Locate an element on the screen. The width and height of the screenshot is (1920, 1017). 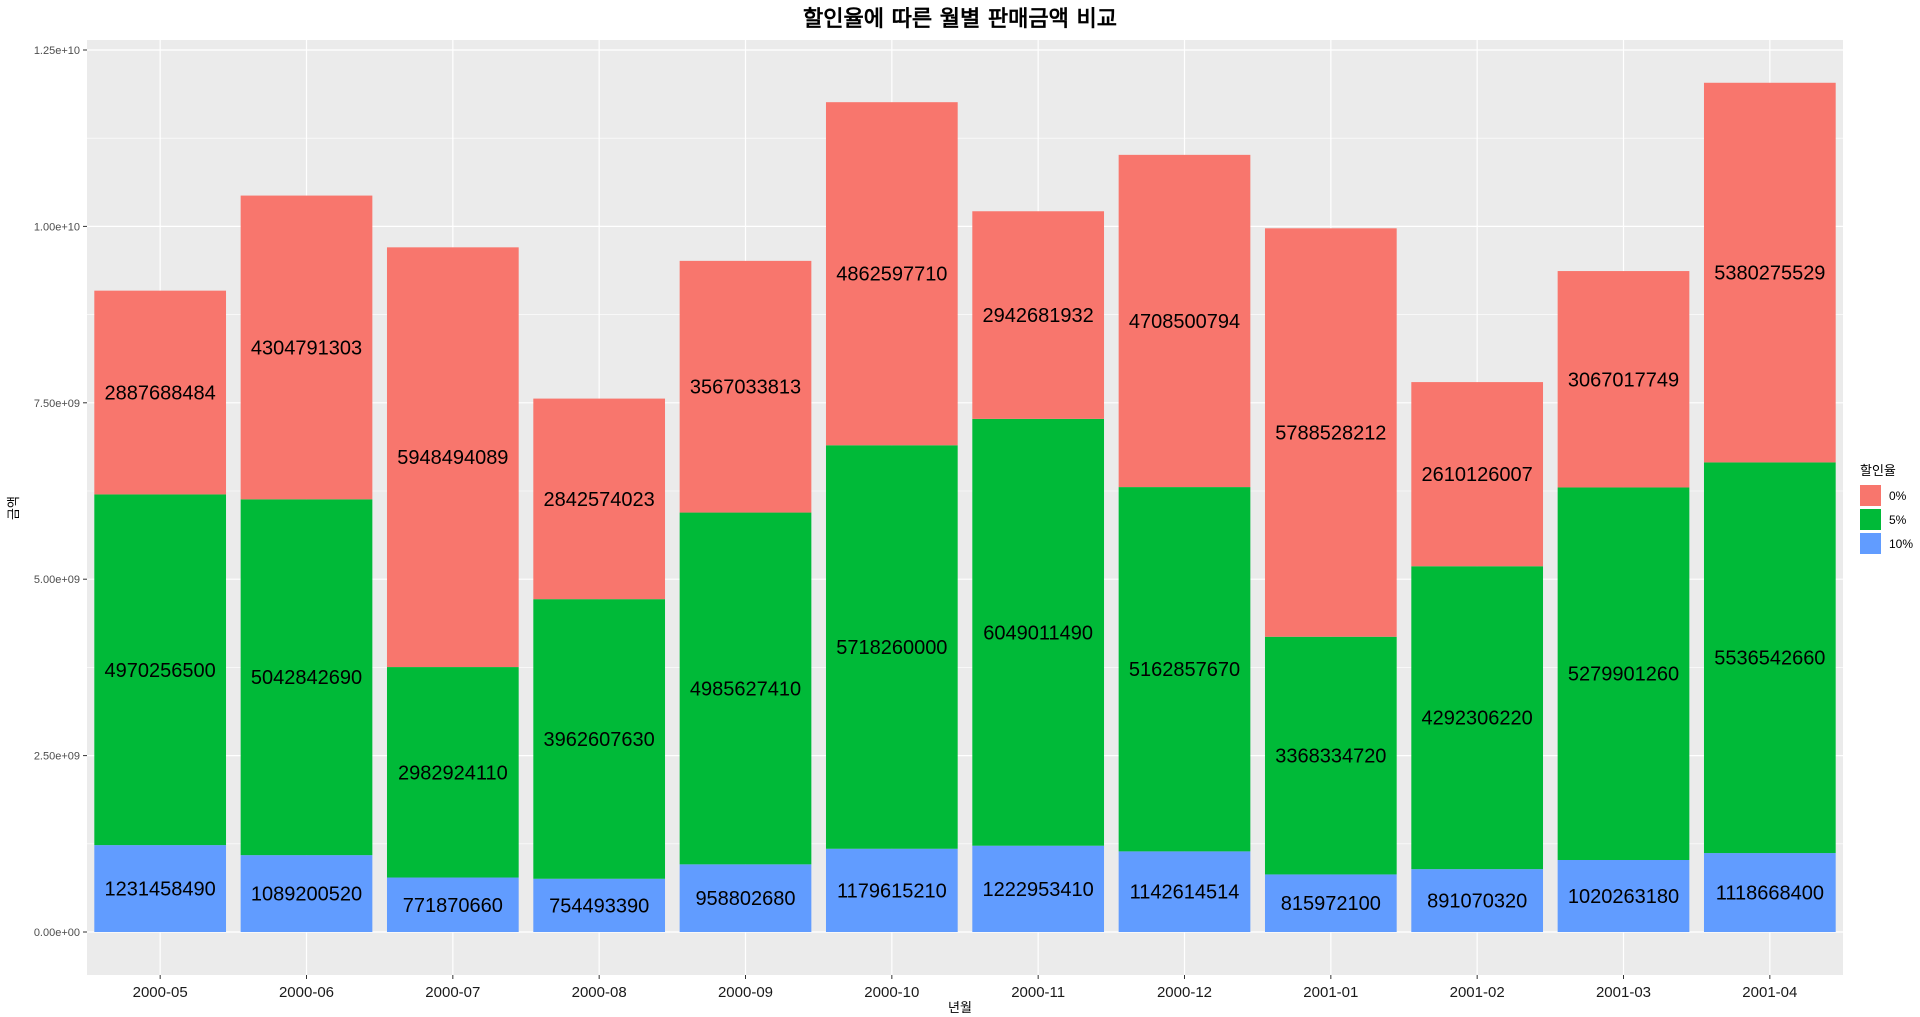
x-tick-label: 2001-04 is located at coordinates (1769, 992).